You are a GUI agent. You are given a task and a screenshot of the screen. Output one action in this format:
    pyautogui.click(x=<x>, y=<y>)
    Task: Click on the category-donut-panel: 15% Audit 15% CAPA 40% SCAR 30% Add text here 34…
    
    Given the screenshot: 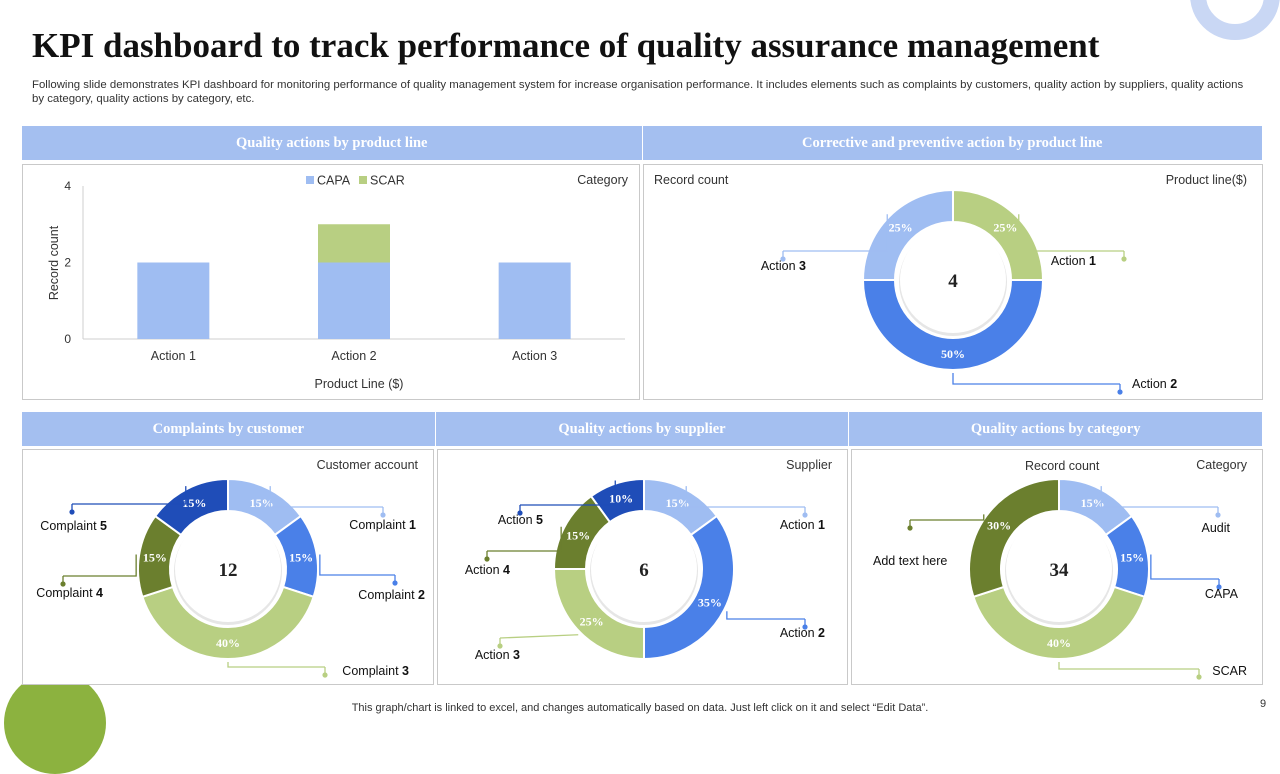 What is the action you would take?
    pyautogui.click(x=1057, y=567)
    